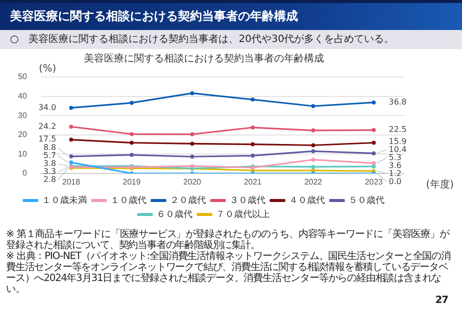 The width and height of the screenshot is (462, 320). I want to click on y-tick-label: 40, so click(23, 95).